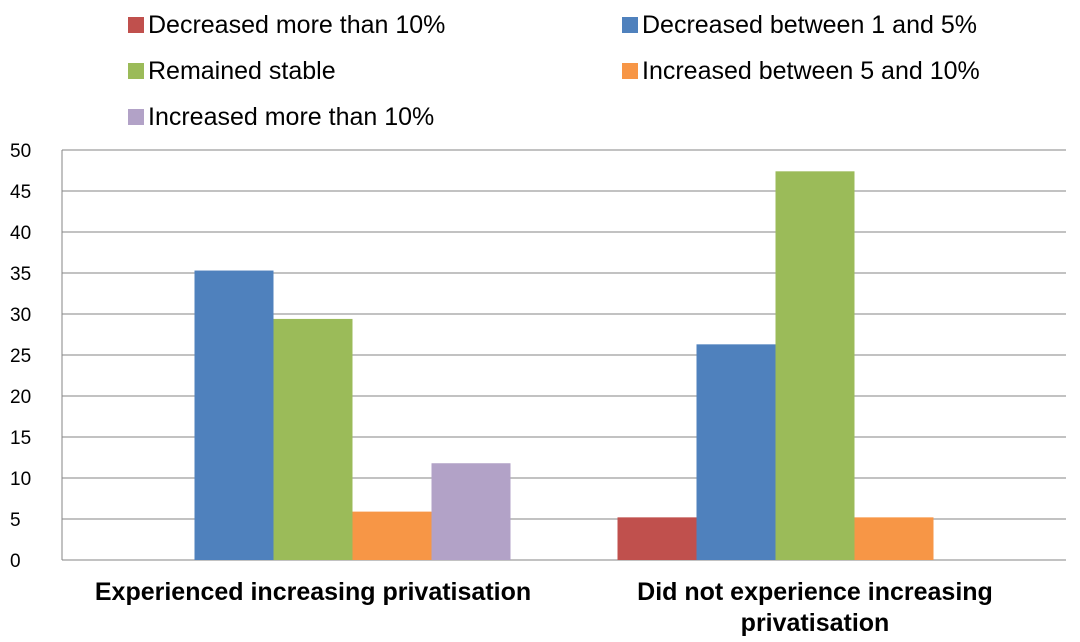  Describe the element at coordinates (20, 438) in the screenshot. I see `y-tick-label-15: 15` at that location.